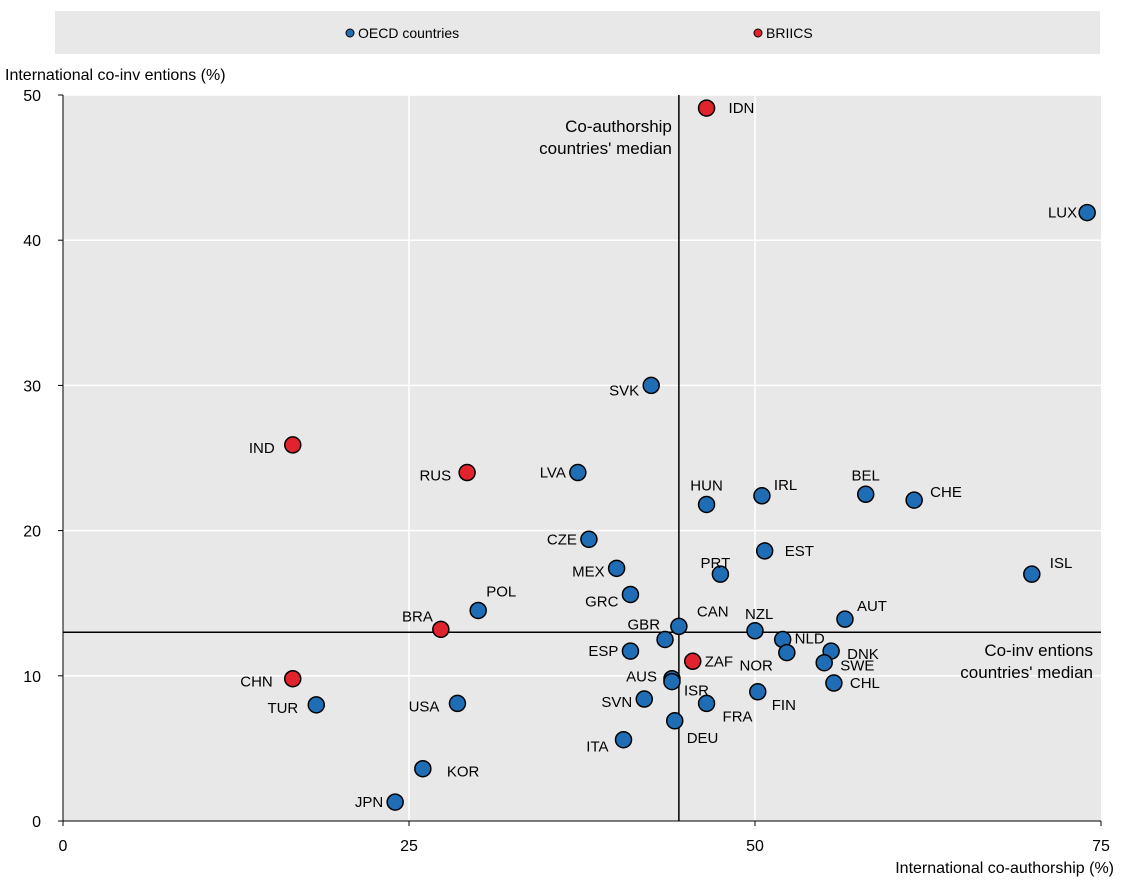  What do you see at coordinates (764, 551) in the screenshot?
I see `point-est` at bounding box center [764, 551].